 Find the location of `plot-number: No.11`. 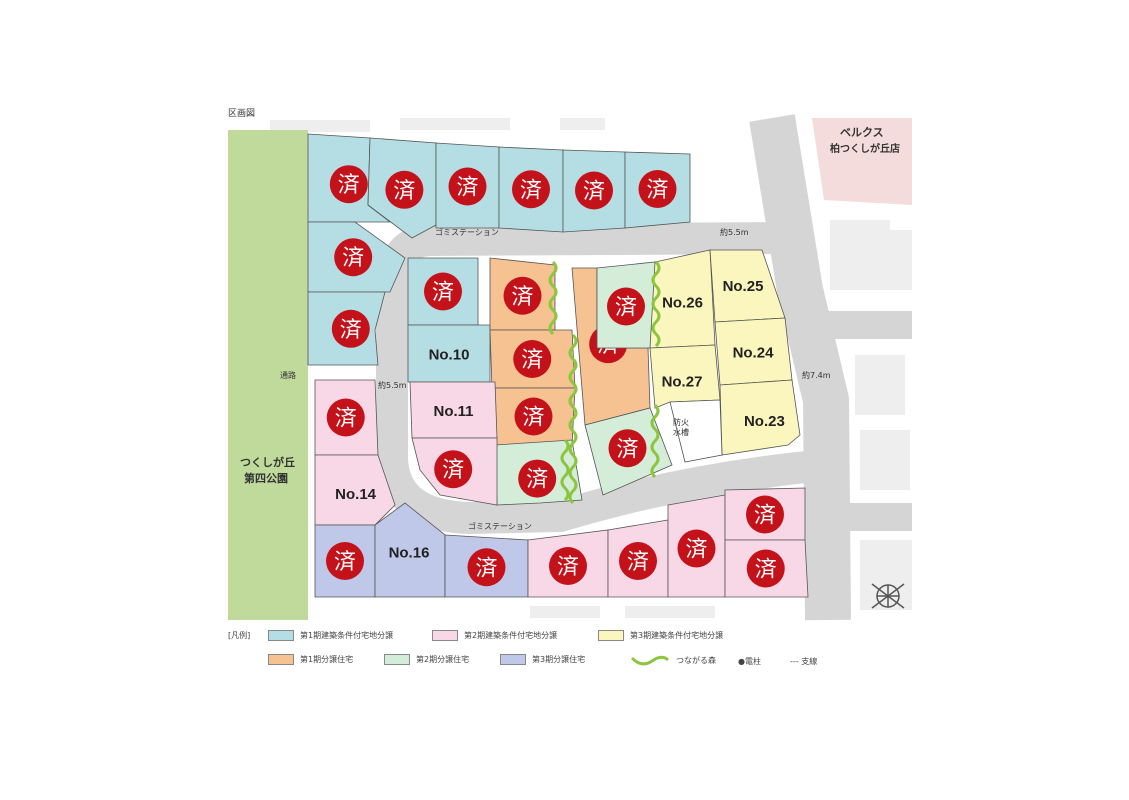

plot-number: No.11 is located at coordinates (453, 411).